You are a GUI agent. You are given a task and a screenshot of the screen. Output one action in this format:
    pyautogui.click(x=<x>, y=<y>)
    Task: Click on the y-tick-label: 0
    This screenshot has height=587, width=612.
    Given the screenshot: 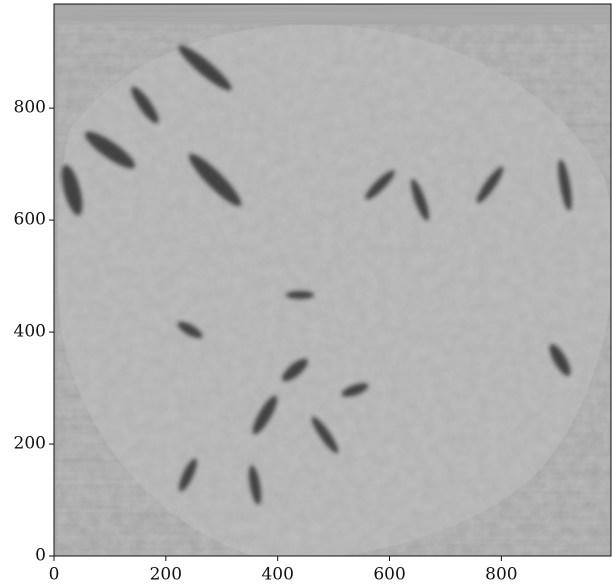 What is the action you would take?
    pyautogui.click(x=40, y=556)
    